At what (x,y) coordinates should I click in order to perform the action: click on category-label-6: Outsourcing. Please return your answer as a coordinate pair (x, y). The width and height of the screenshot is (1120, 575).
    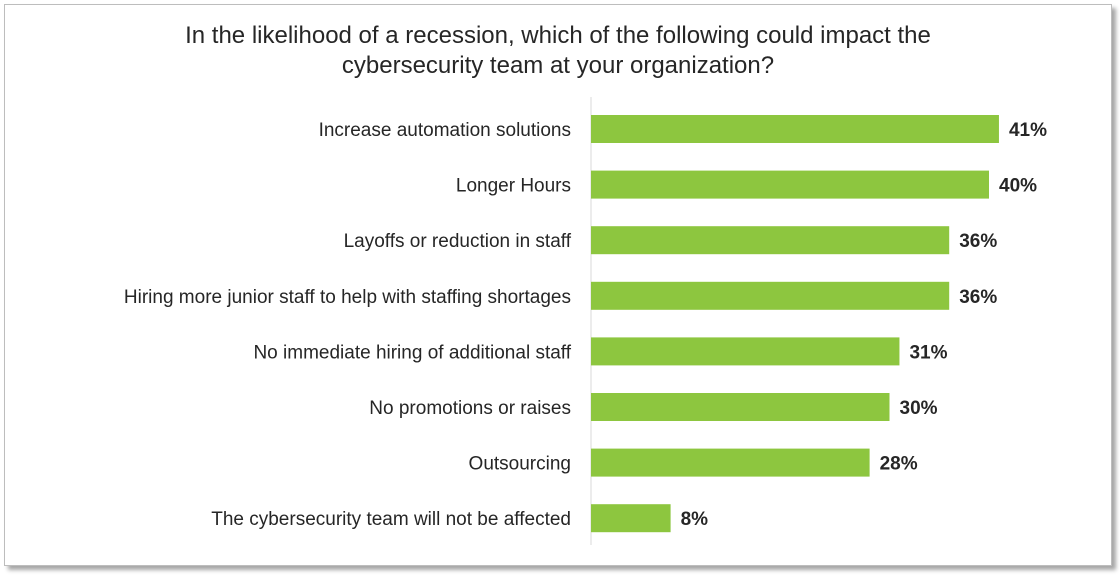
    Looking at the image, I should click on (520, 464).